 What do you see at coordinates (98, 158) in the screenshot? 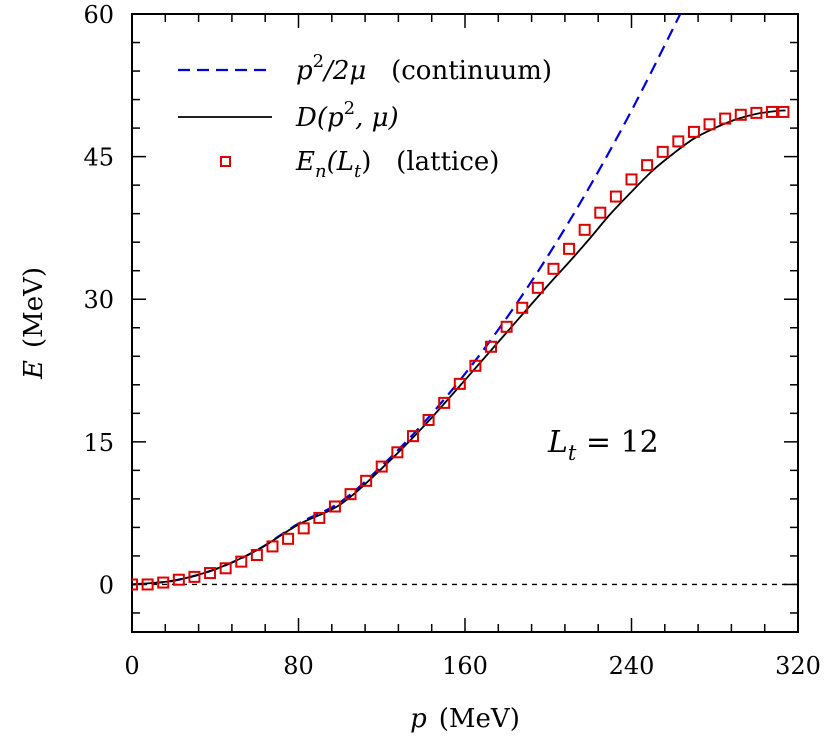
I see `y-tick-label: 45` at bounding box center [98, 158].